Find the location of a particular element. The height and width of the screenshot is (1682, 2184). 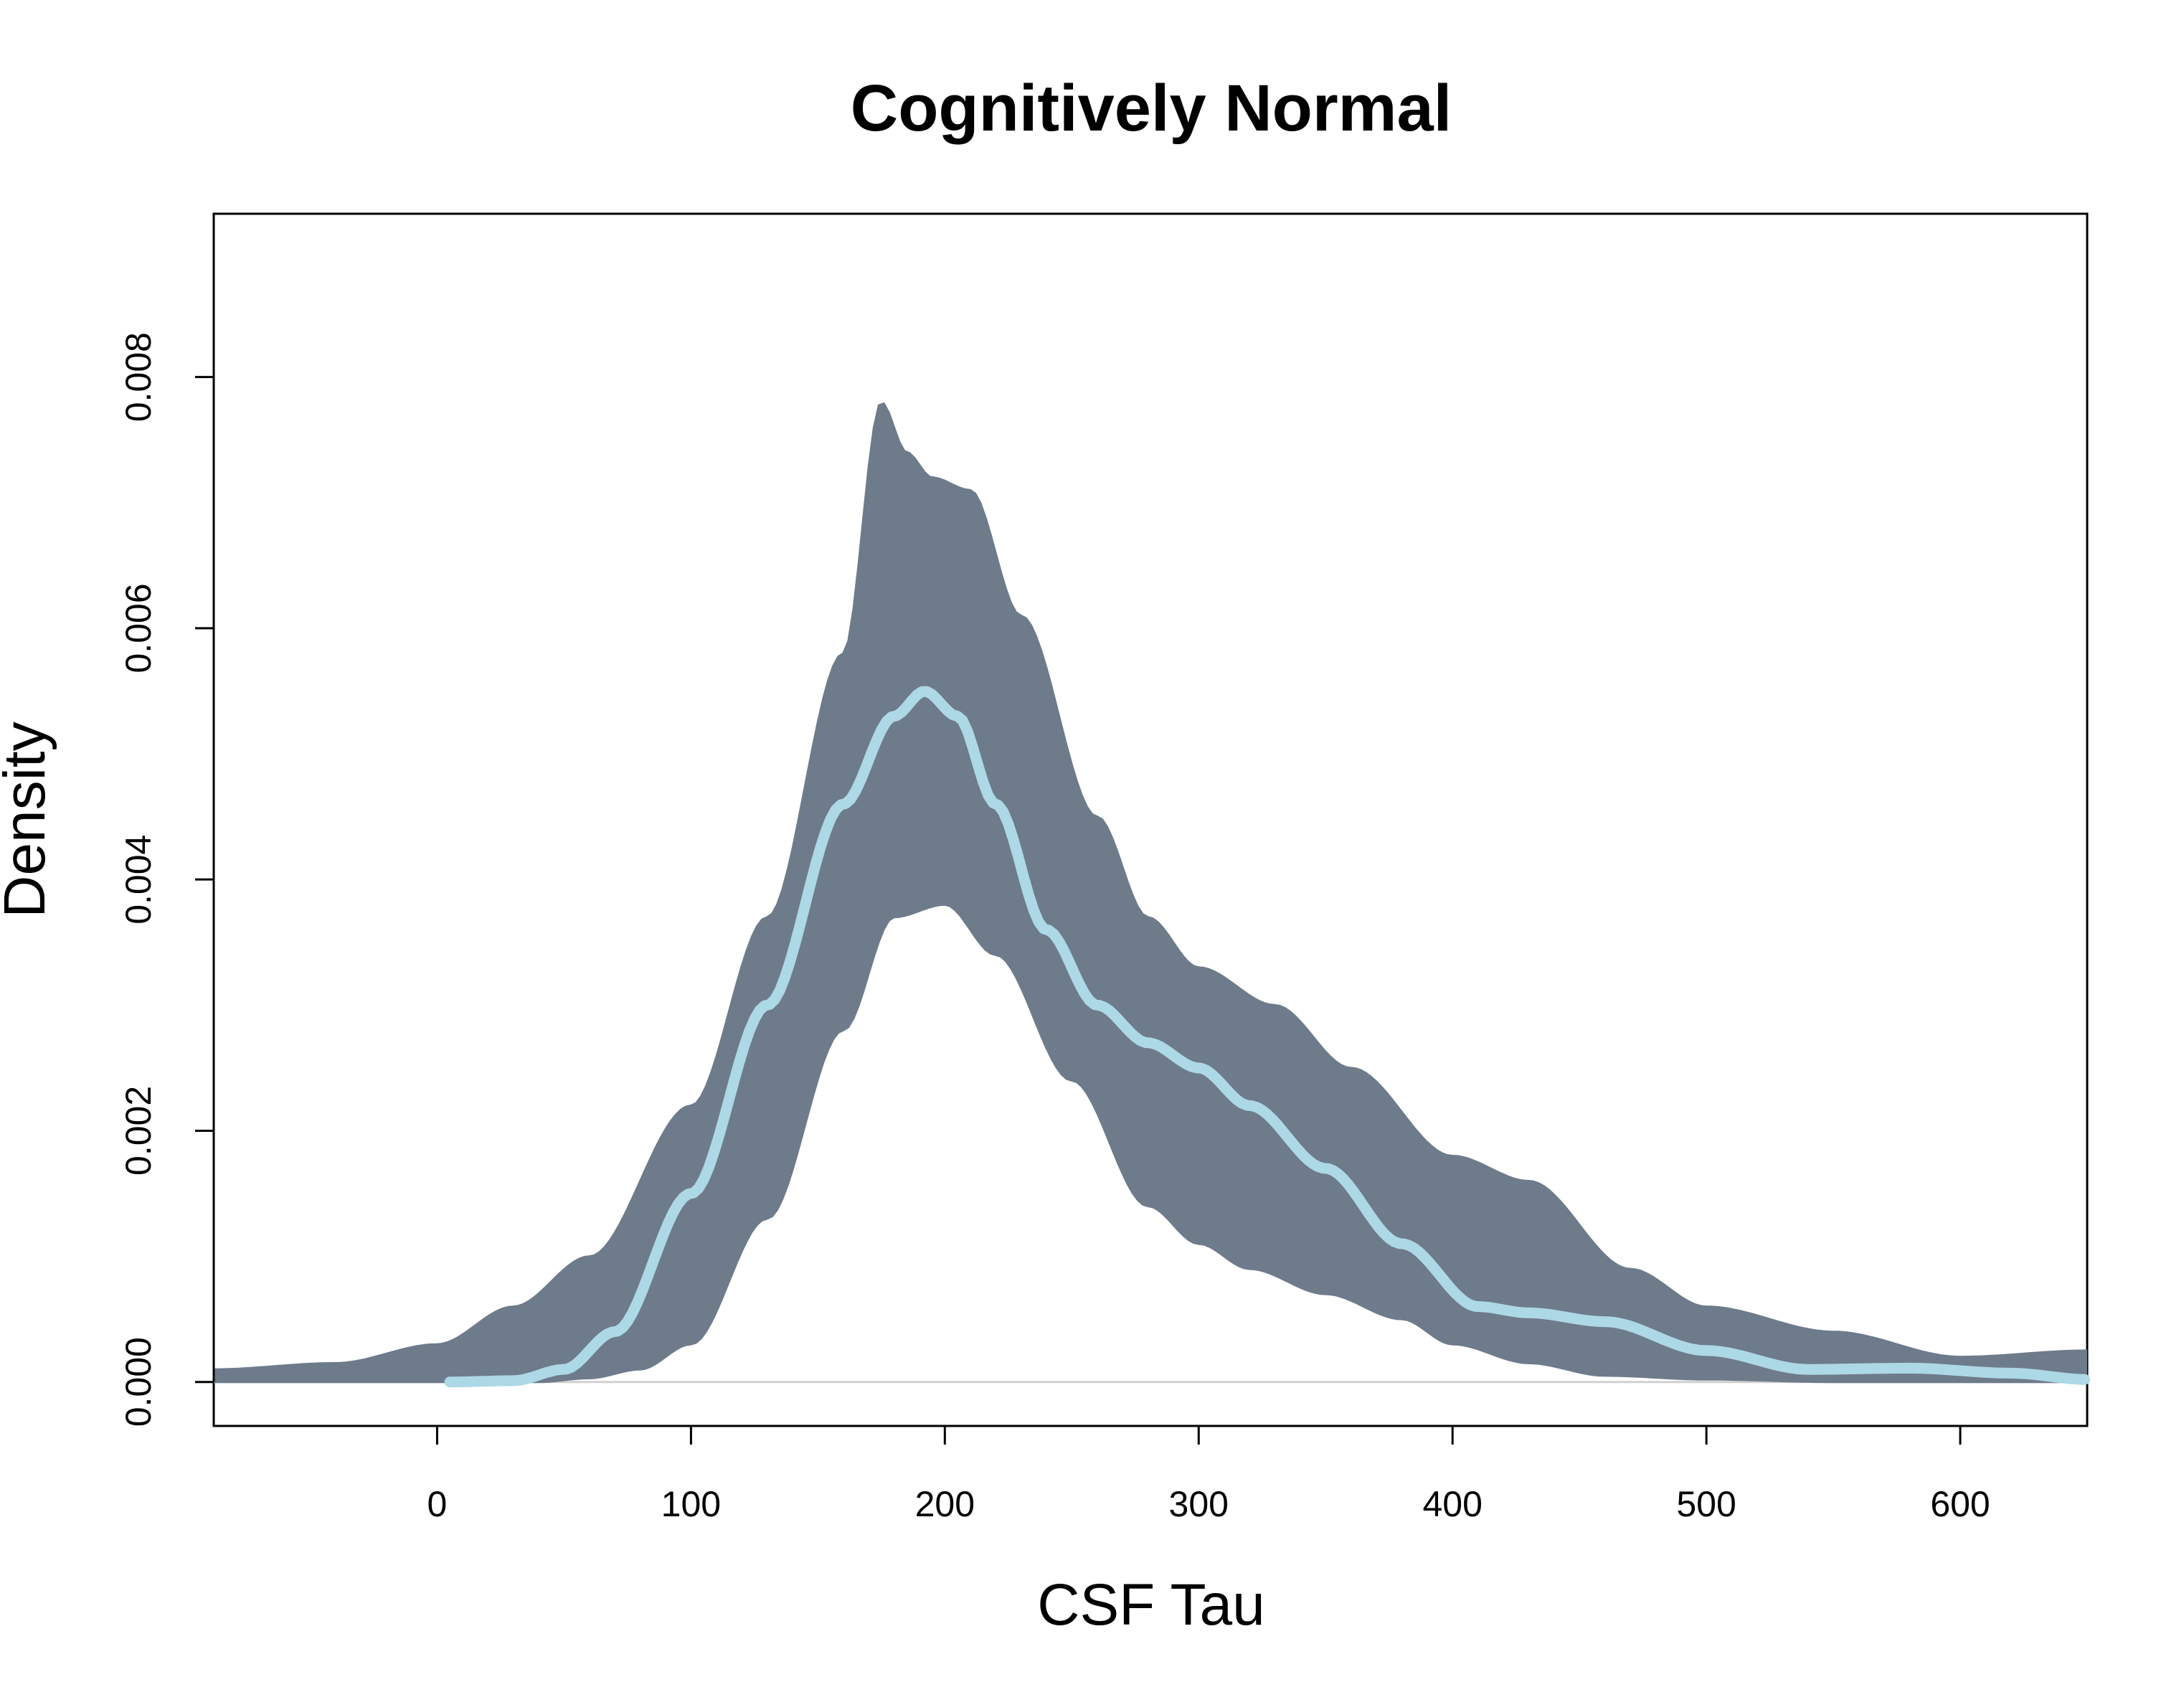

x-tick-label: 0 is located at coordinates (437, 1504).